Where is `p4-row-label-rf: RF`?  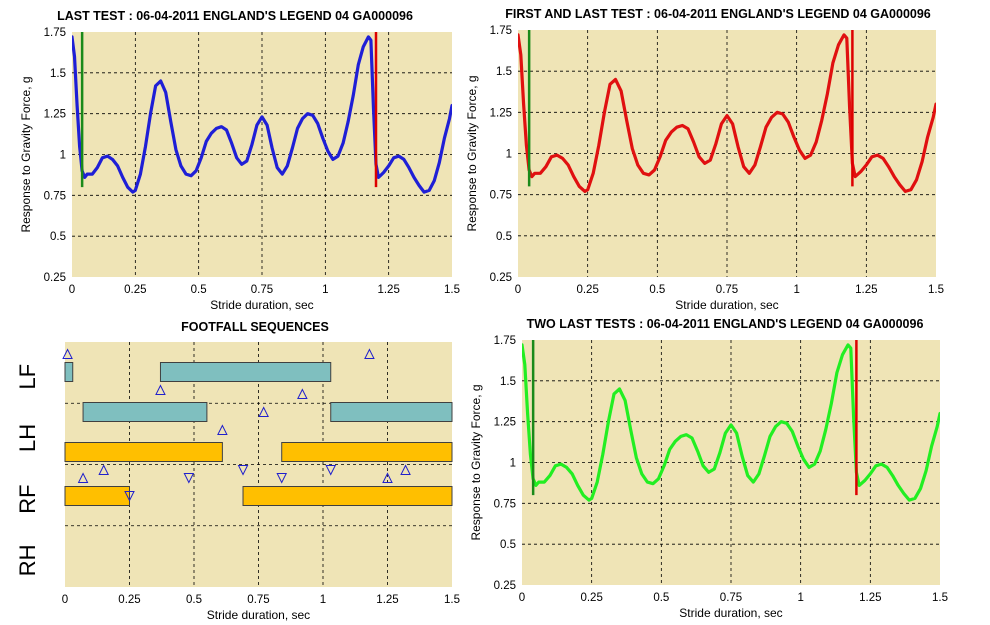
p4-row-label-rf: RF is located at coordinates (27, 498).